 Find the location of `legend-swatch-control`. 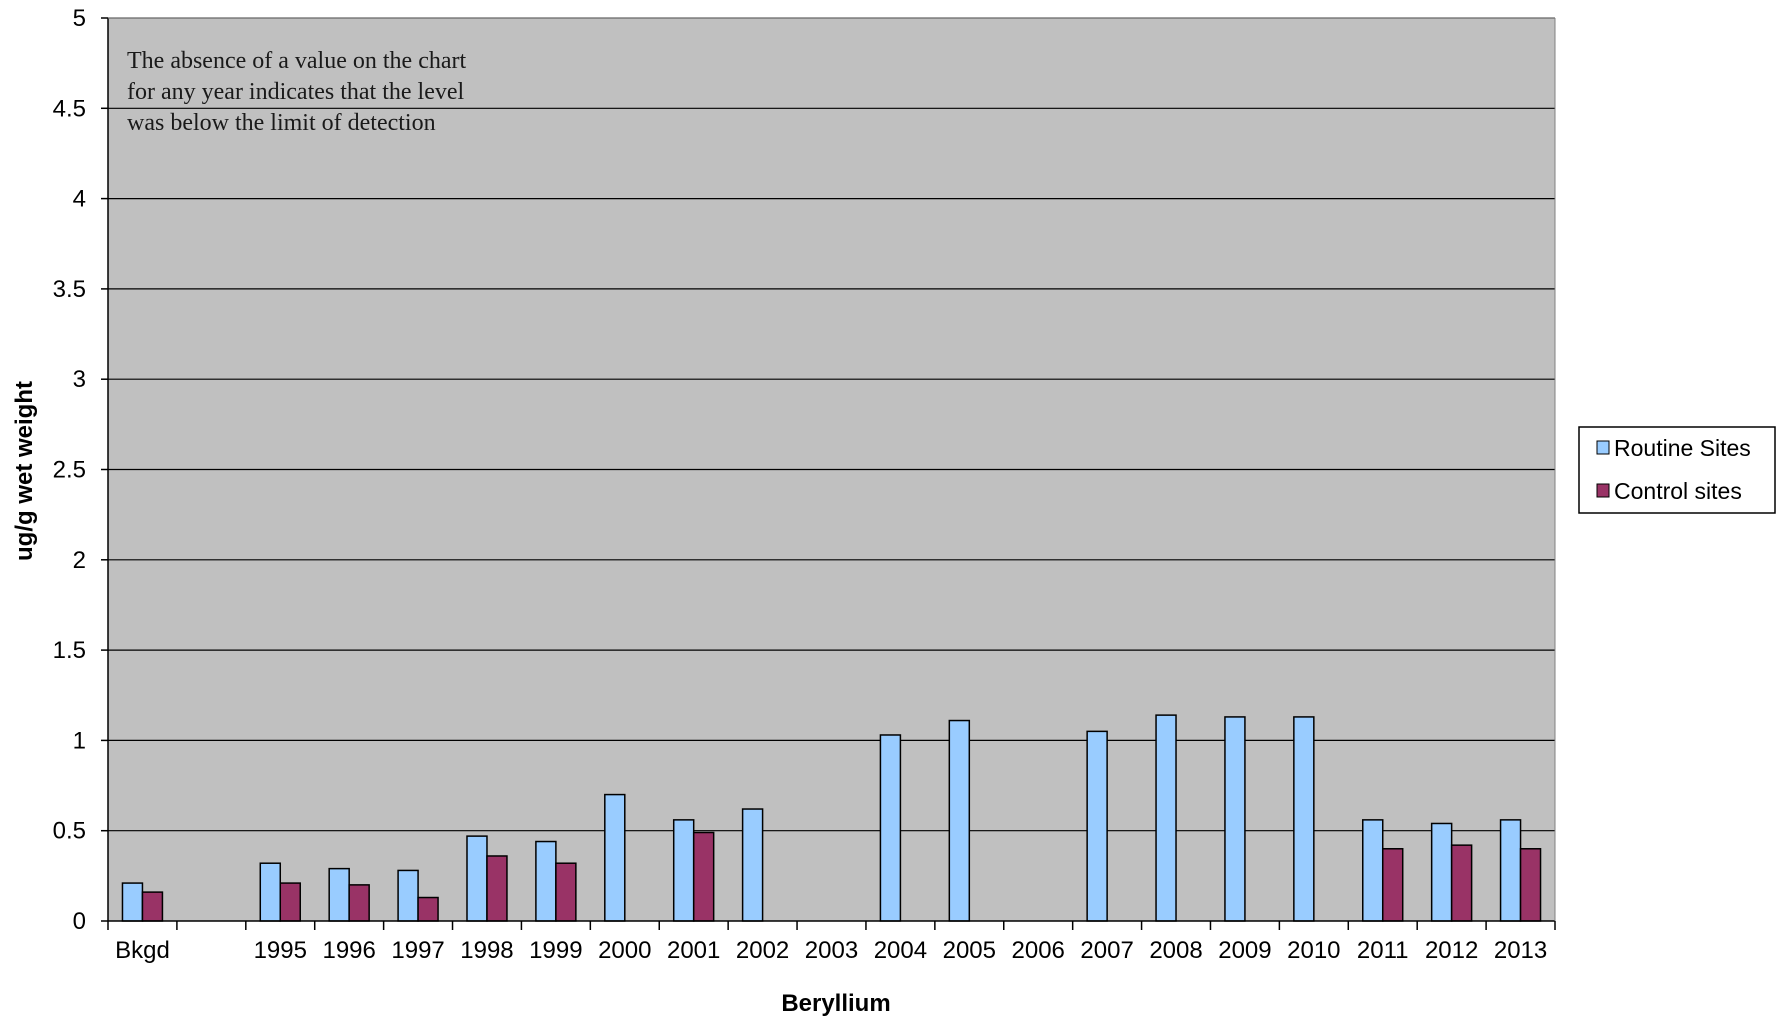

legend-swatch-control is located at coordinates (1603, 490).